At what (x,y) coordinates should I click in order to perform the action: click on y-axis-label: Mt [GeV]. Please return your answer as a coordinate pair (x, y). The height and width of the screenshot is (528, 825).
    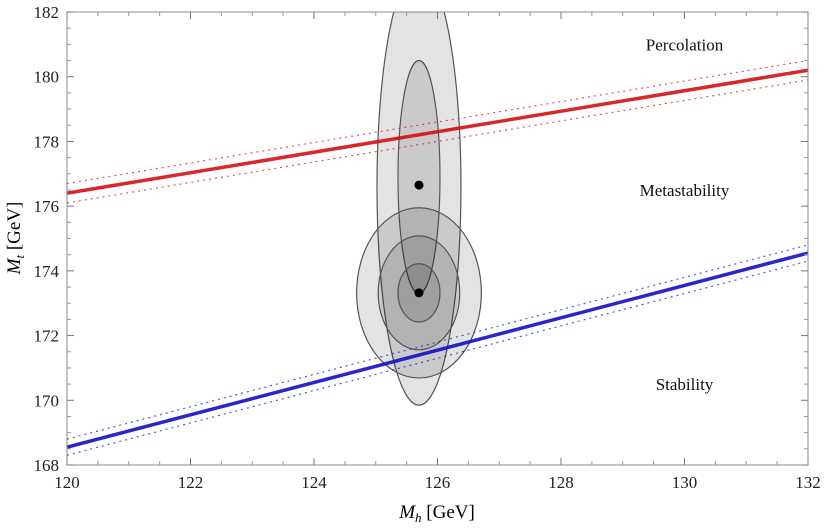
    Looking at the image, I should click on (15, 239).